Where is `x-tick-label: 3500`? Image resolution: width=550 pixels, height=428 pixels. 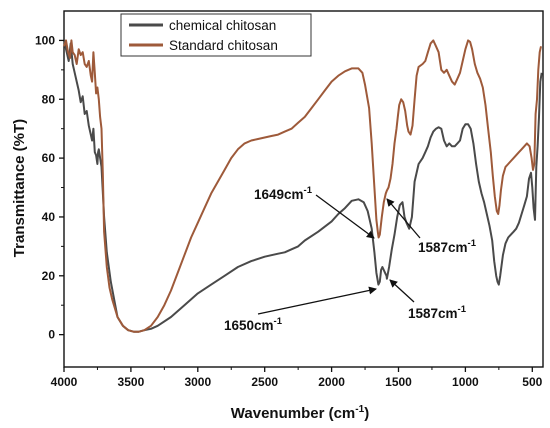
x-tick-label: 3500 is located at coordinates (131, 382).